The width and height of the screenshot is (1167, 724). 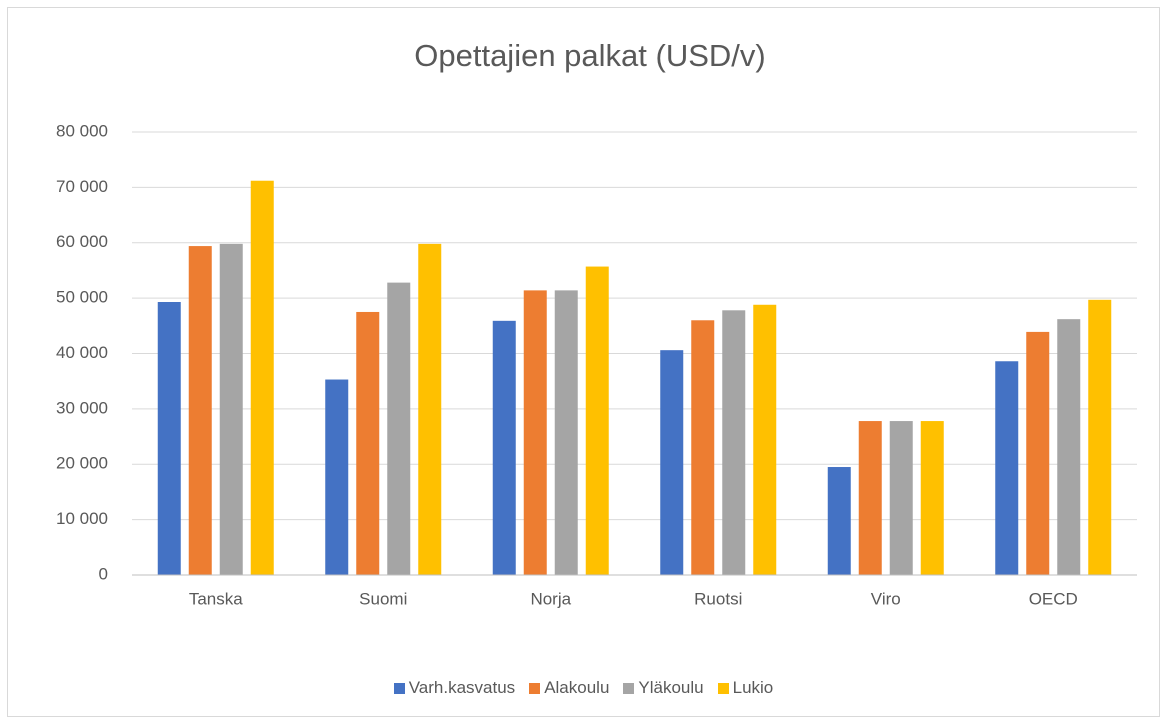 What do you see at coordinates (216, 598) in the screenshot?
I see `x-tick-label: Tanska` at bounding box center [216, 598].